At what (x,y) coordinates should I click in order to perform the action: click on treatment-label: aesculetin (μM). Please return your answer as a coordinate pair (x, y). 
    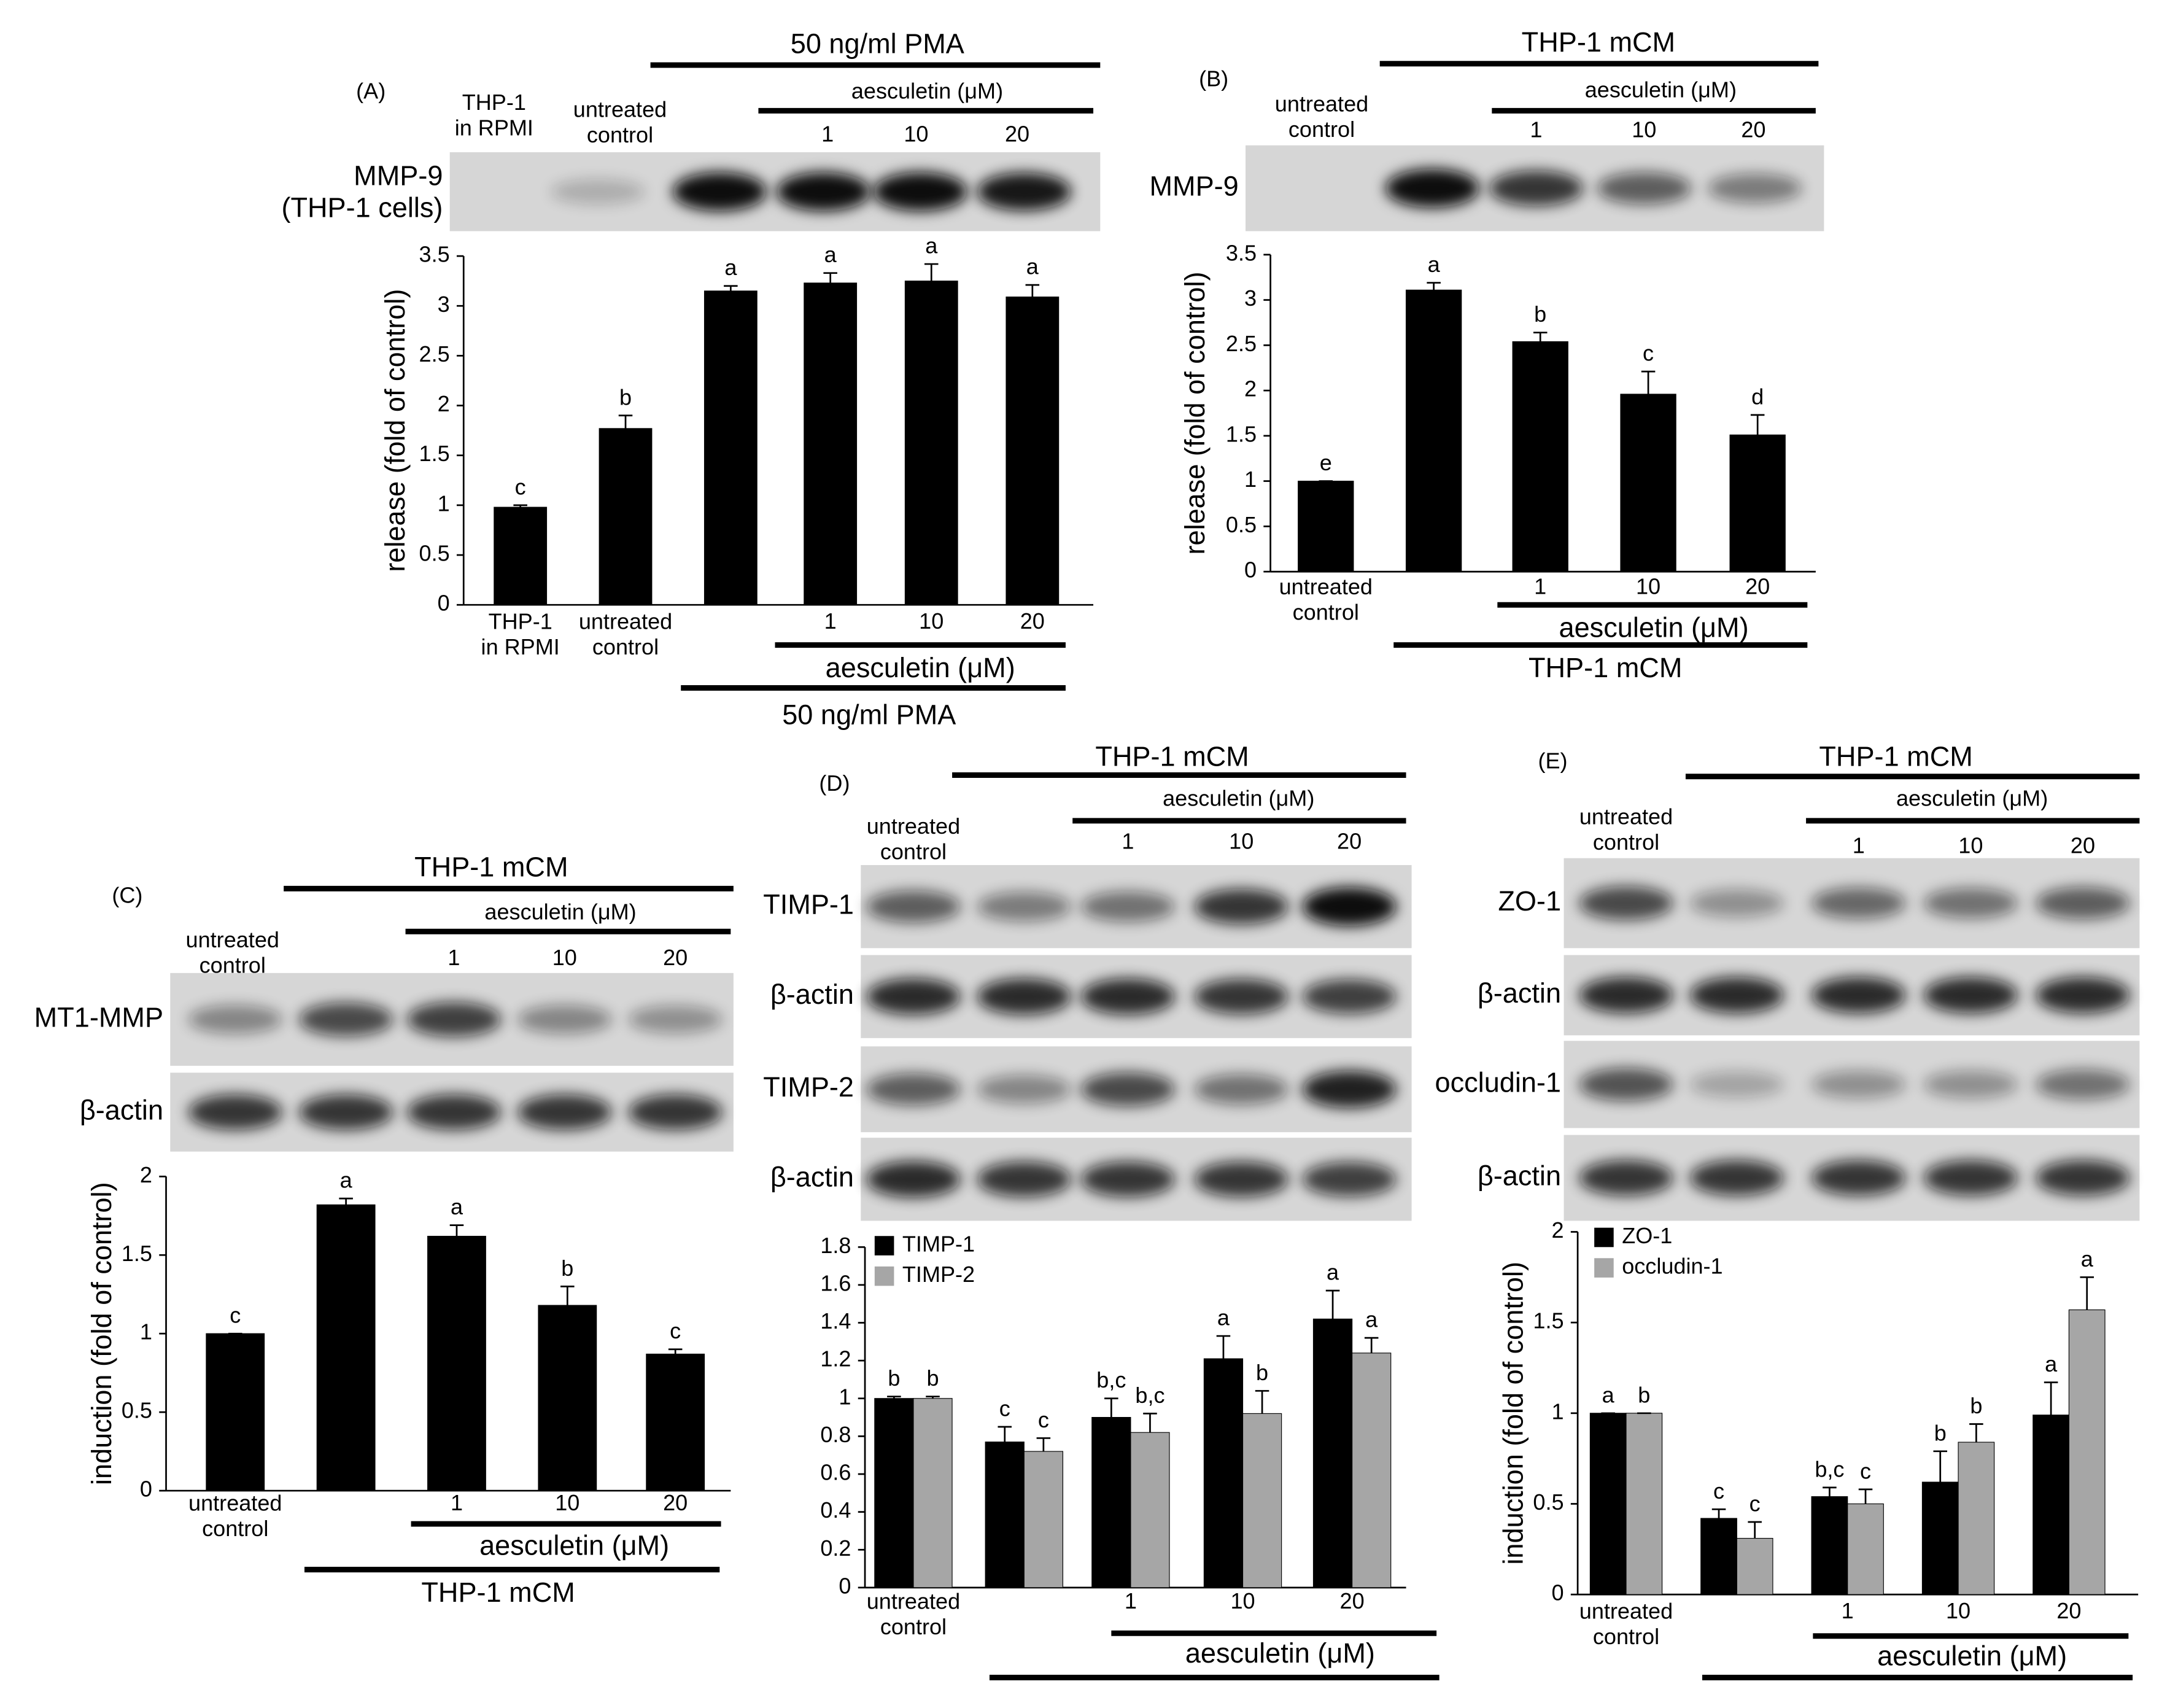
    Looking at the image, I should click on (1972, 798).